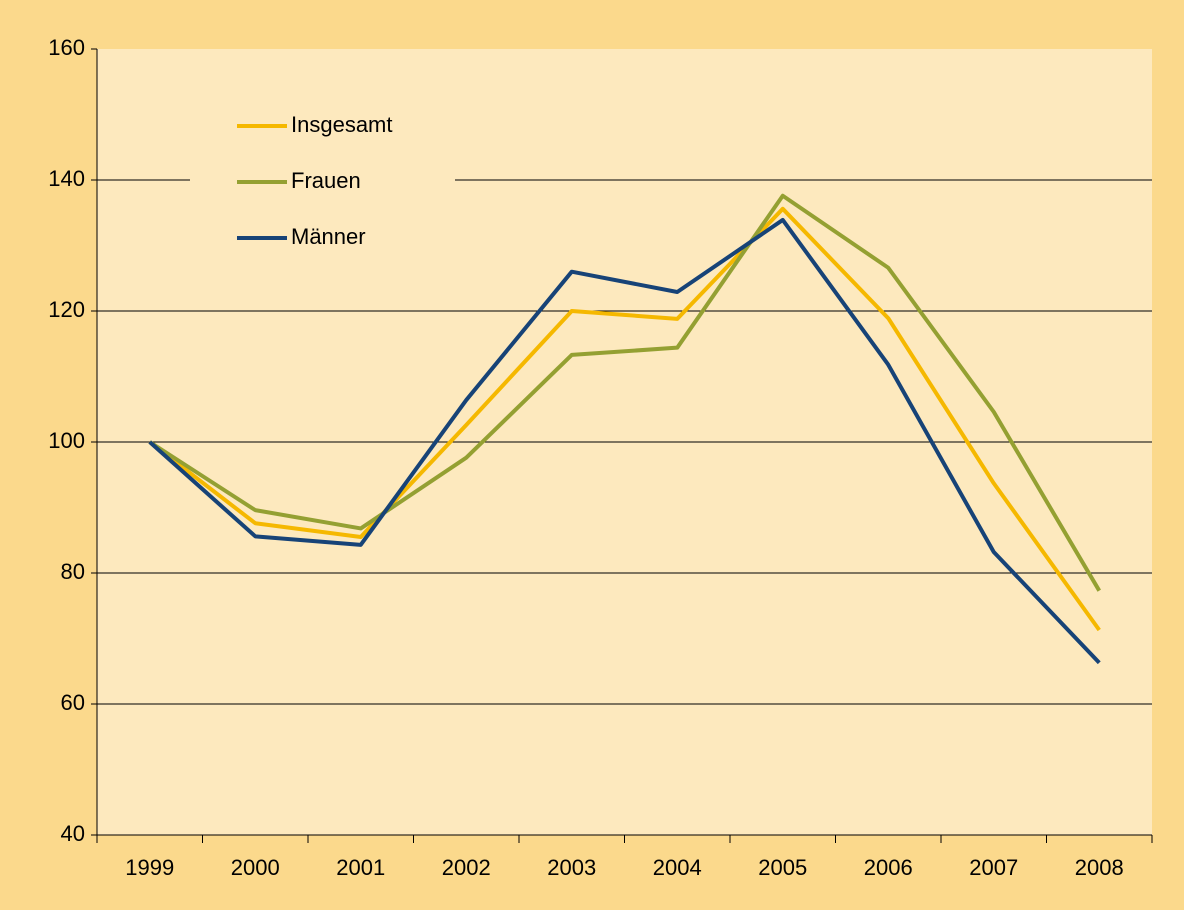 This screenshot has width=1184, height=910. What do you see at coordinates (328, 236) in the screenshot?
I see `legend-label: Männer` at bounding box center [328, 236].